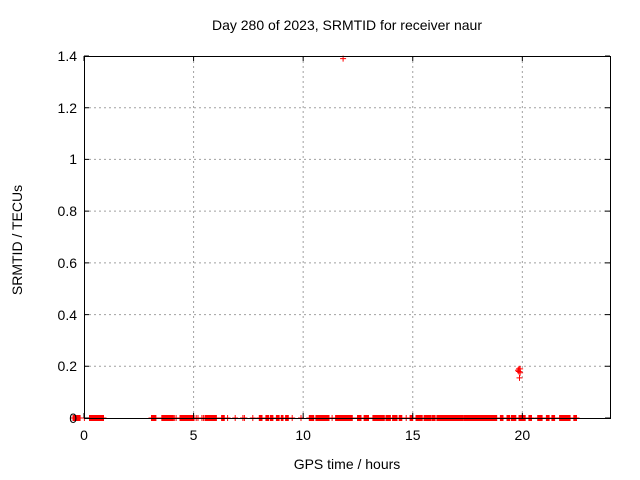 The height and width of the screenshot is (480, 640). What do you see at coordinates (67, 56) in the screenshot?
I see `y-tick-label: 1.4` at bounding box center [67, 56].